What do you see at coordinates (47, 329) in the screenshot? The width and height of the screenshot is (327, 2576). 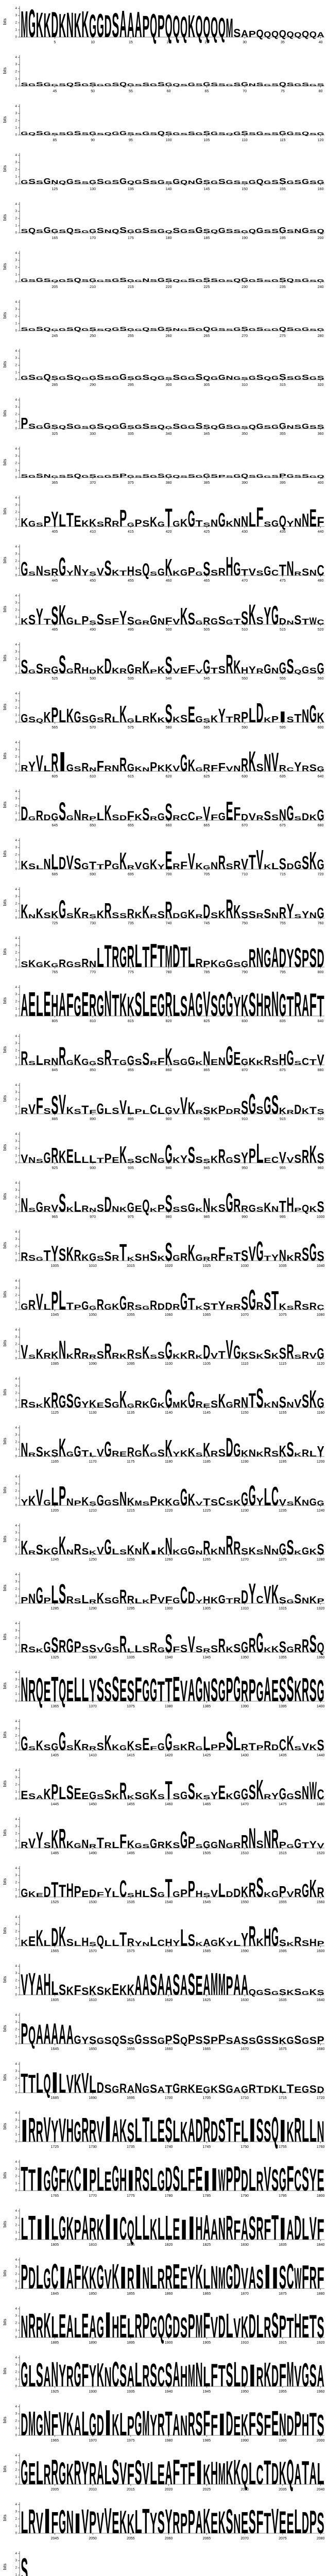 I see `logo-letter: Q` at bounding box center [47, 329].